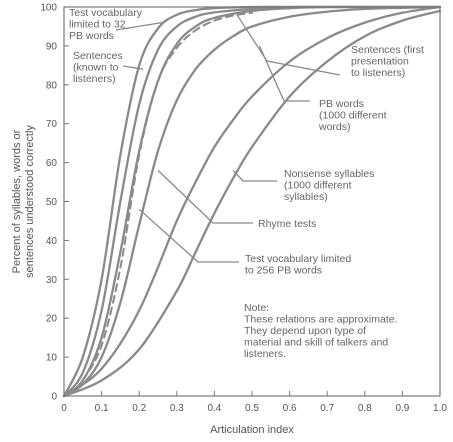  What do you see at coordinates (52, 124) in the screenshot?
I see `y-tick-label: 70` at bounding box center [52, 124].